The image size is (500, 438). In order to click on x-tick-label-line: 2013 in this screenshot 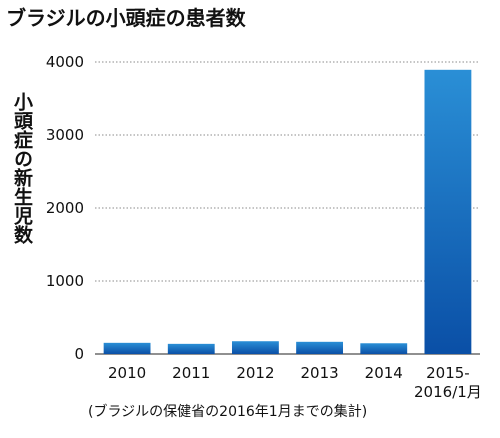, I will do `click(319, 373)`.